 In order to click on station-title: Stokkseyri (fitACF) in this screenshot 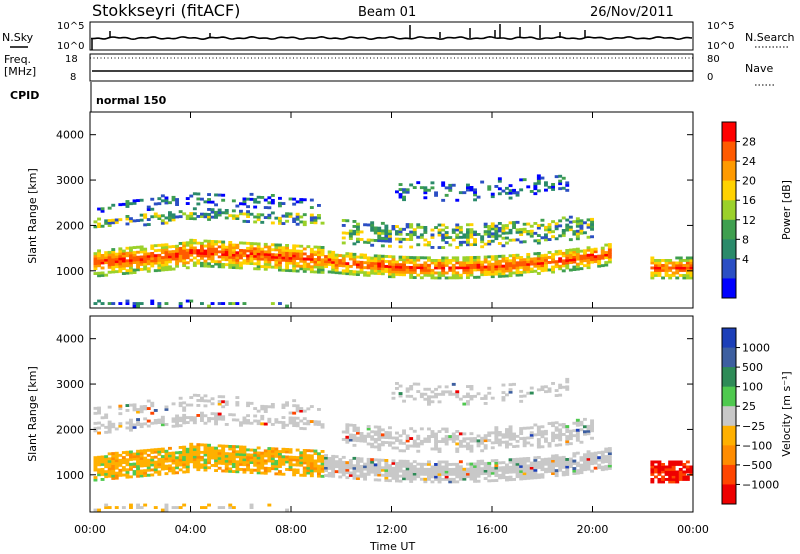, I will do `click(166, 10)`.